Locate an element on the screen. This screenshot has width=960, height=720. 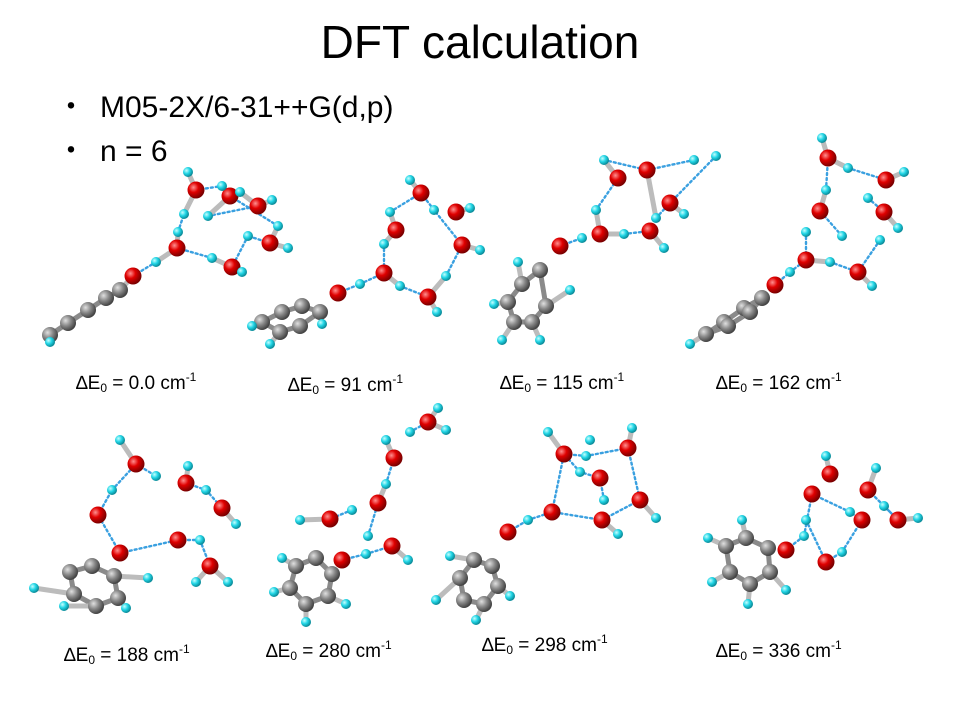
hydrogen-bond is located at coordinates (254, 211).